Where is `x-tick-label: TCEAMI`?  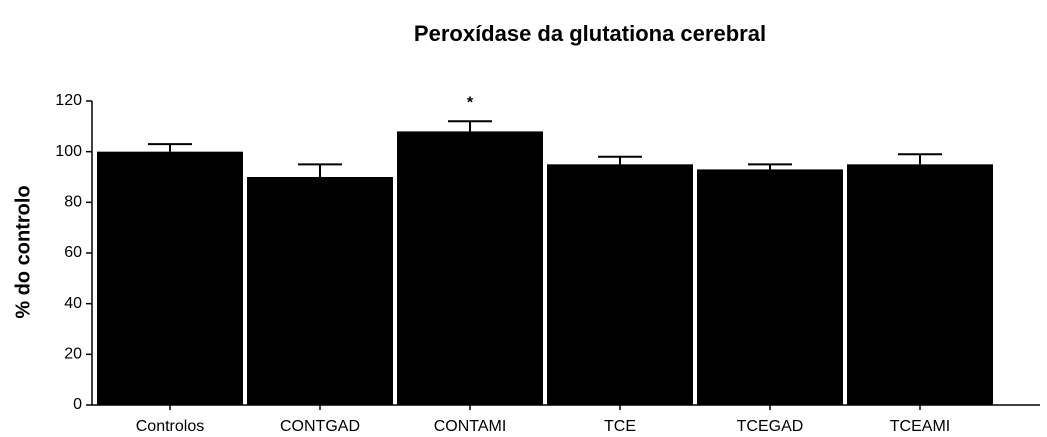 x-tick-label: TCEAMI is located at coordinates (920, 426).